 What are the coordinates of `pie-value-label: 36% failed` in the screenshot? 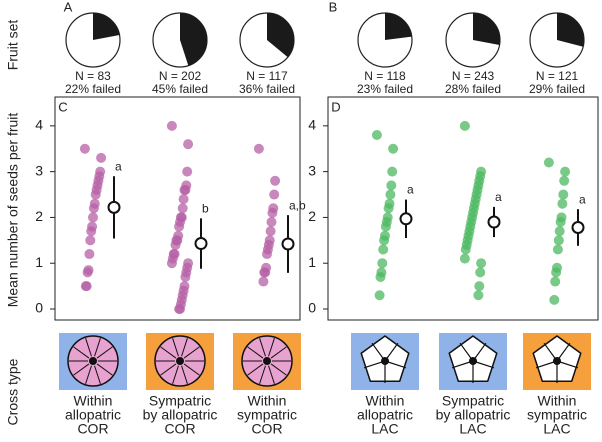 It's located at (267, 89).